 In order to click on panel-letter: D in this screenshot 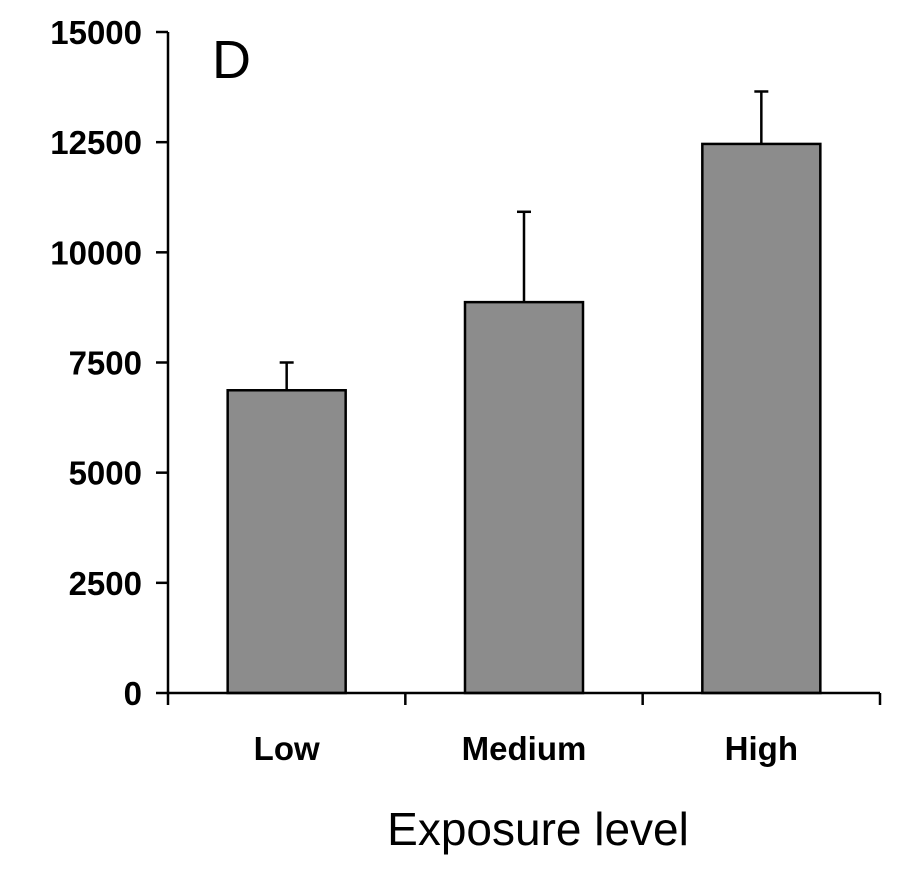, I will do `click(231, 60)`.